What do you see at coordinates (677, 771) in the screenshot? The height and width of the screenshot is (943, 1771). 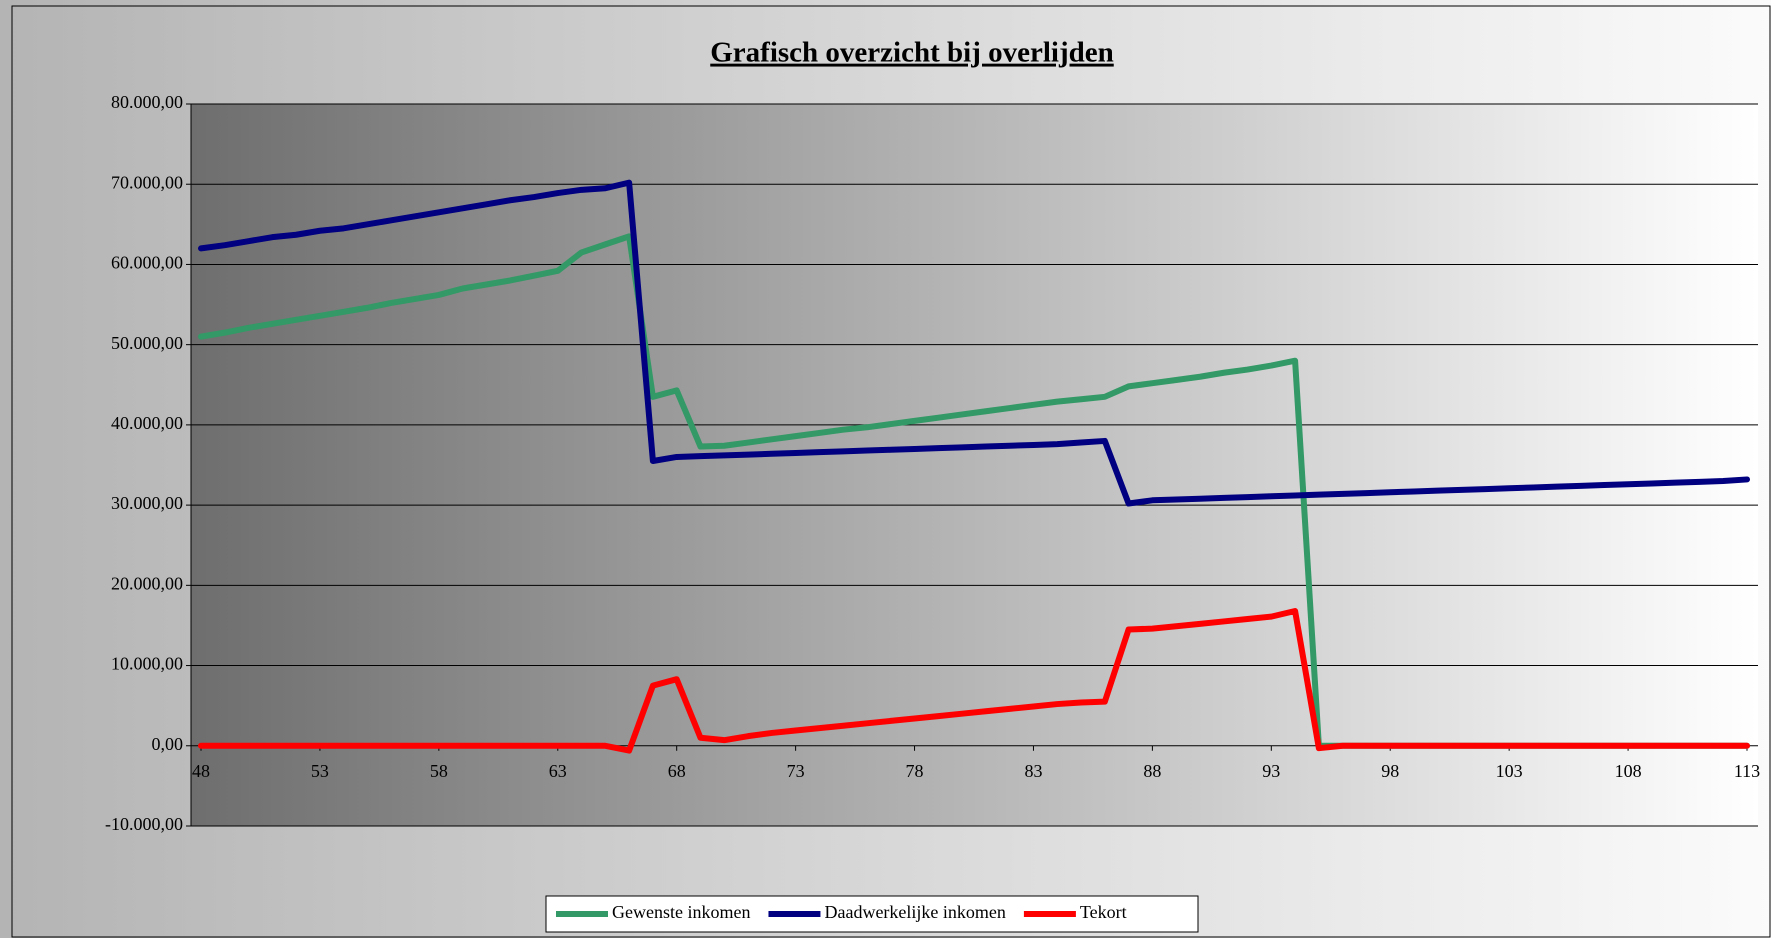 I see `x-tick-label: 68` at bounding box center [677, 771].